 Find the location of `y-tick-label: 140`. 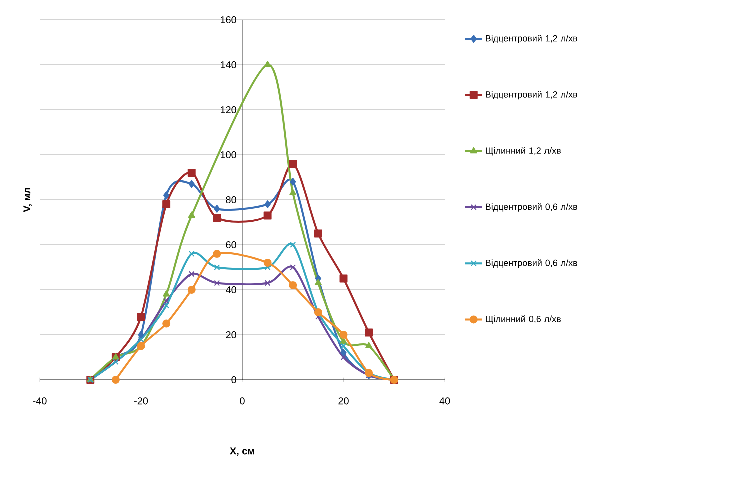

y-tick-label: 140 is located at coordinates (228, 65).